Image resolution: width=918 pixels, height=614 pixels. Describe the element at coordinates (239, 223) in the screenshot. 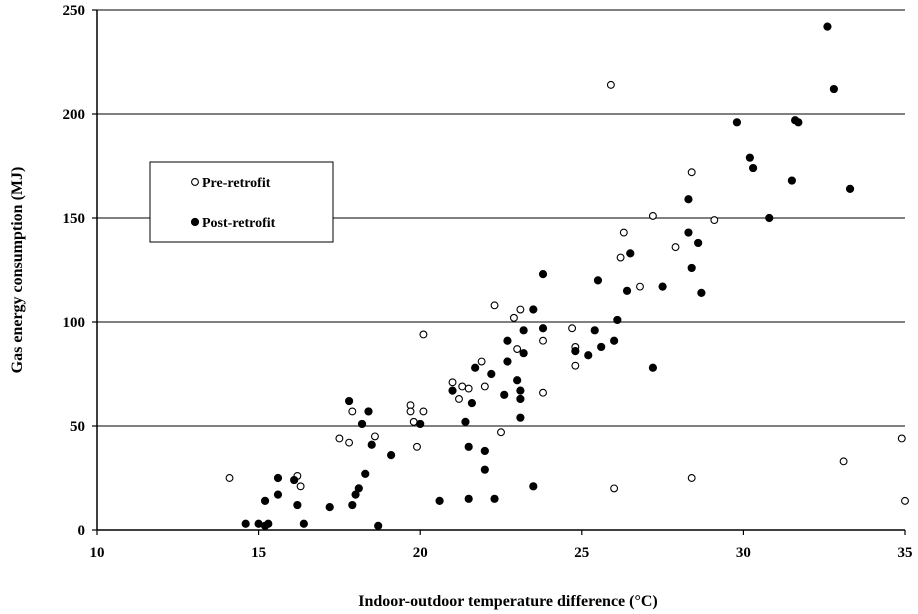

I see `legend-label-post-retrofit: Post-retrofit` at that location.